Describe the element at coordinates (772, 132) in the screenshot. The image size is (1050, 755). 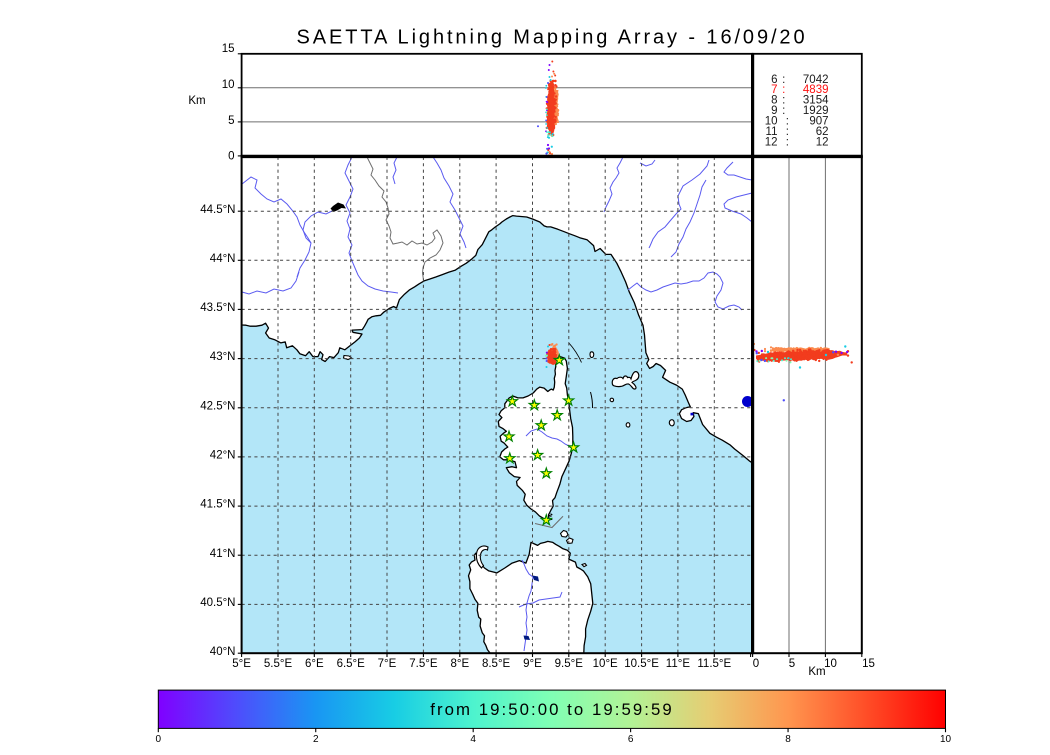
I see `svg-text: 11` at that location.